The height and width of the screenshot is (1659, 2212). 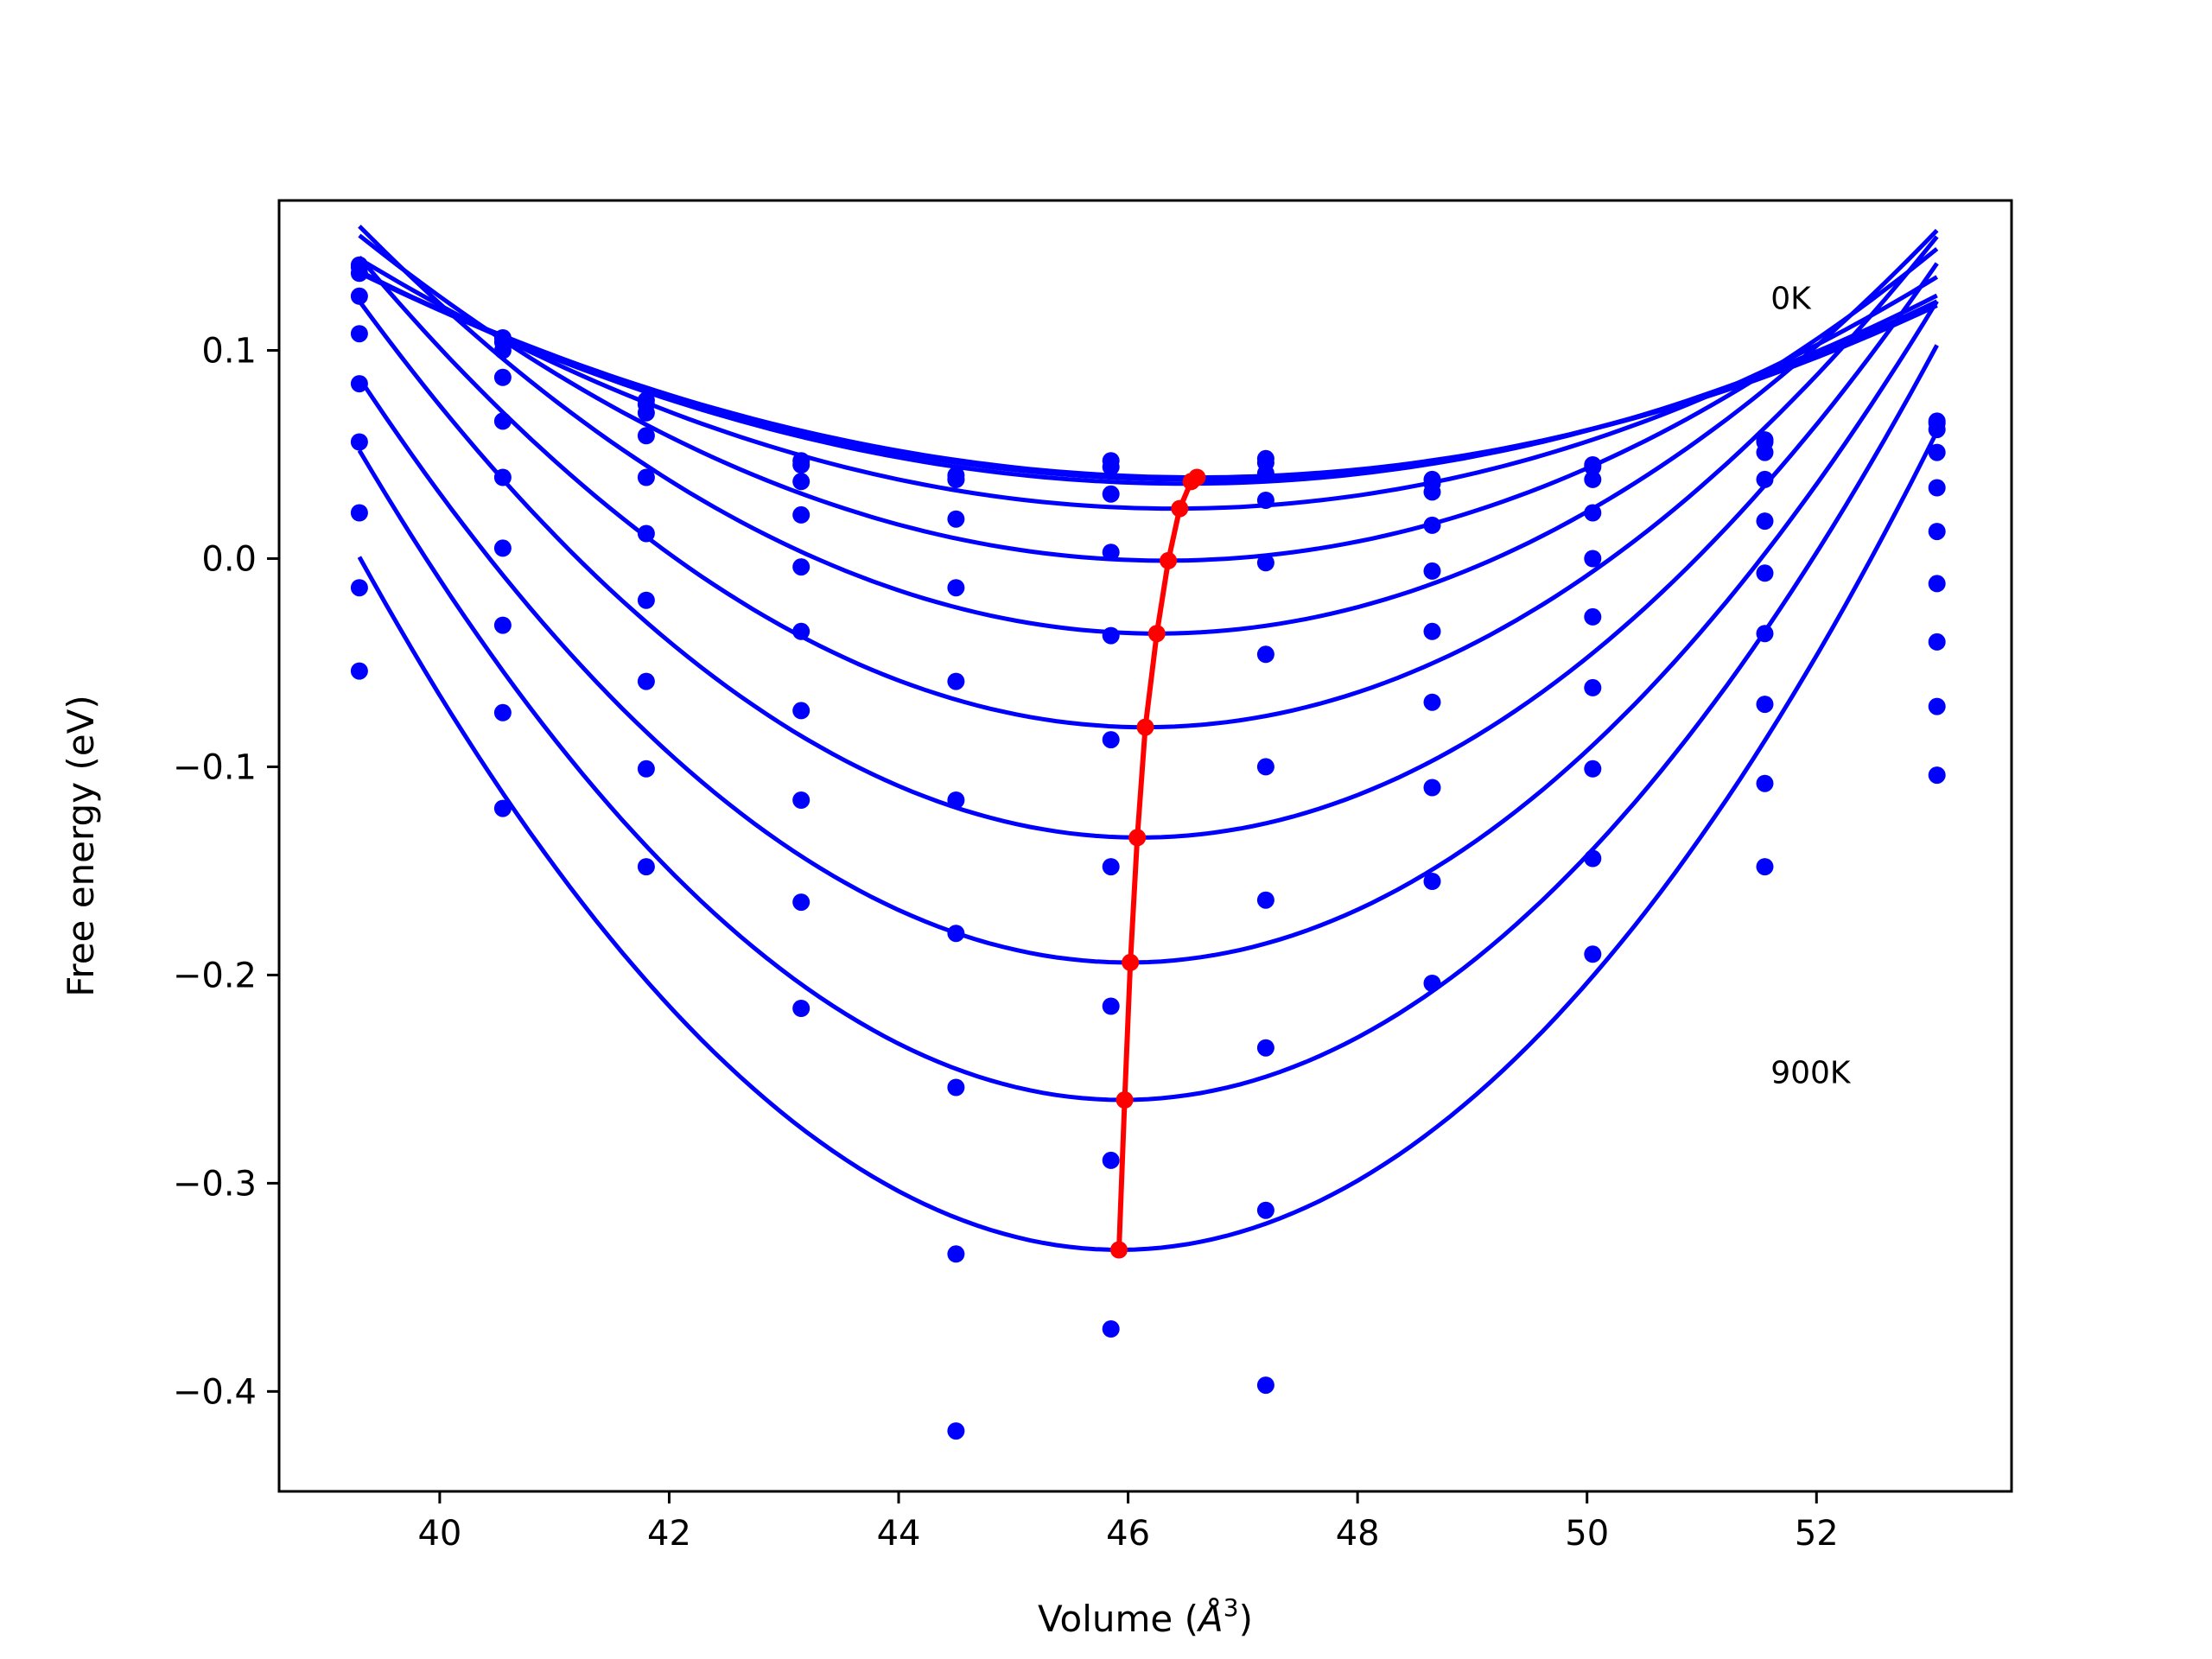 I want to click on x-tick-label: 48, so click(x=1358, y=1534).